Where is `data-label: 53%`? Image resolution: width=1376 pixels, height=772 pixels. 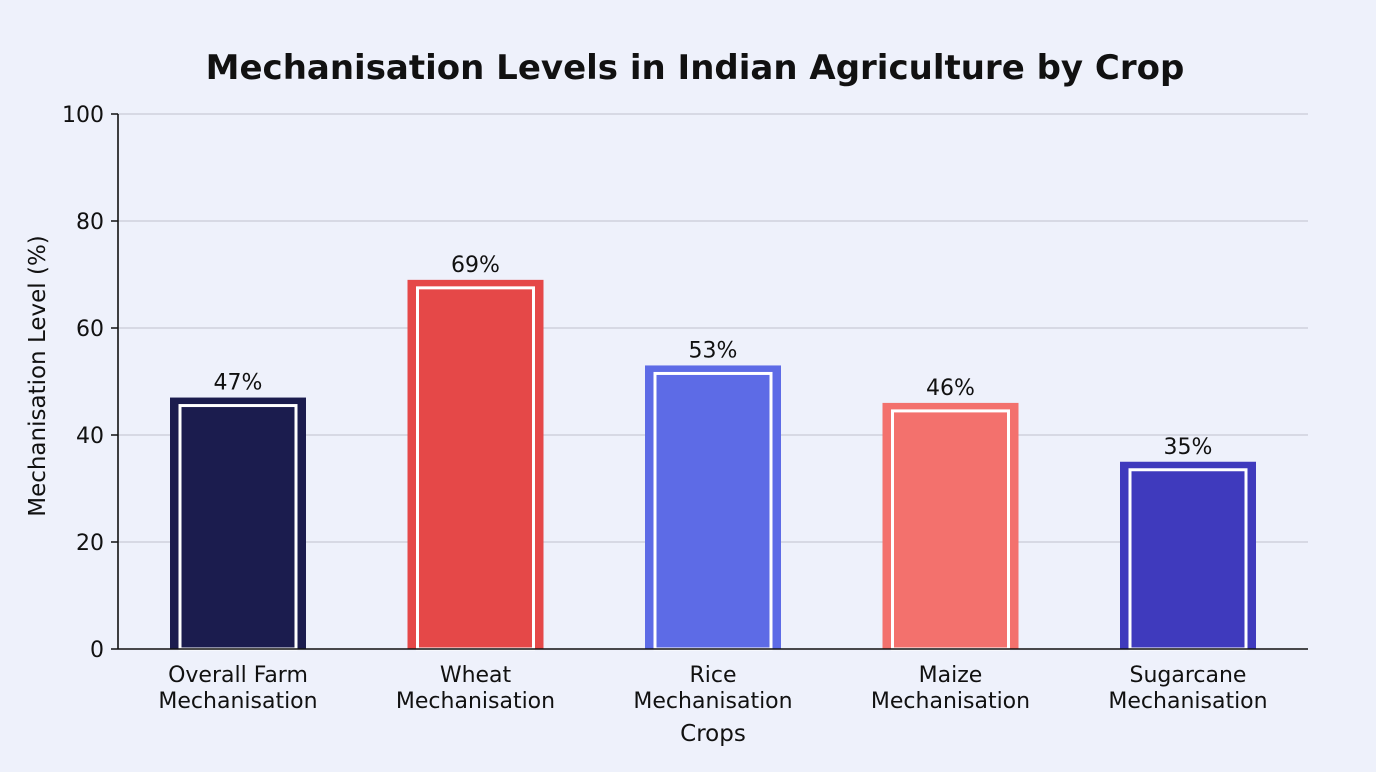 data-label: 53% is located at coordinates (713, 350).